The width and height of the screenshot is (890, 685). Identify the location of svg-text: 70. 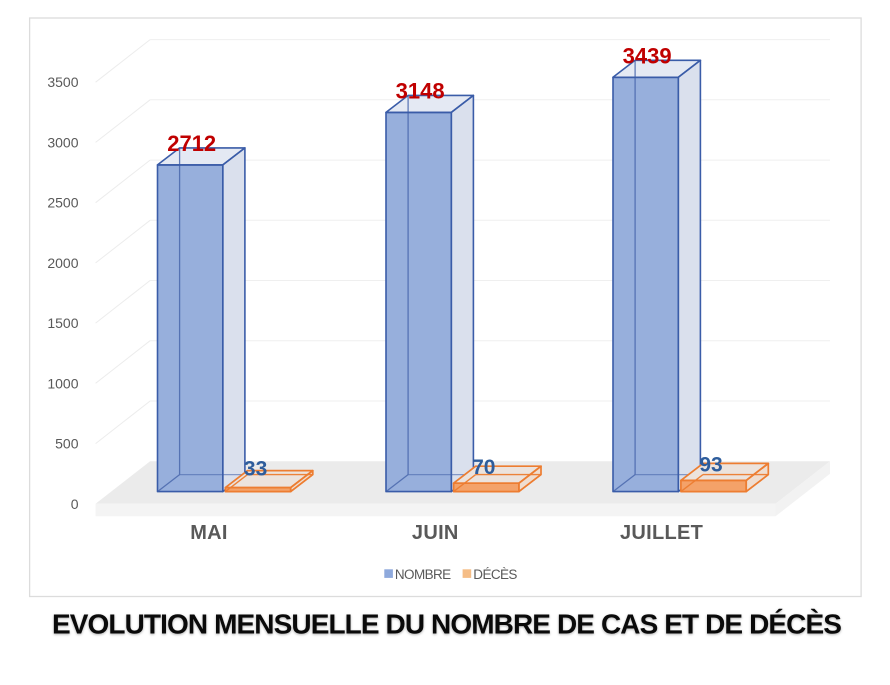
(483, 467).